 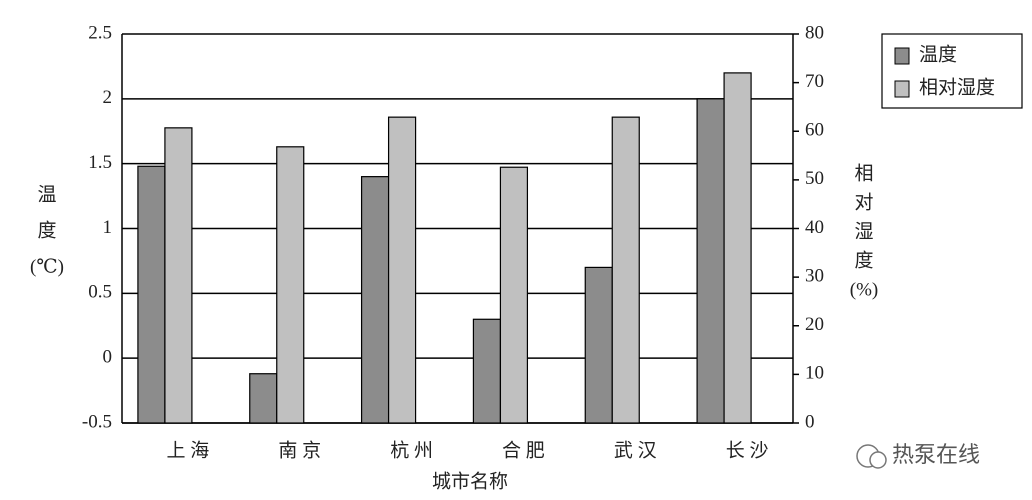 What do you see at coordinates (523, 450) in the screenshot?
I see `x-tick-label: 合 肥` at bounding box center [523, 450].